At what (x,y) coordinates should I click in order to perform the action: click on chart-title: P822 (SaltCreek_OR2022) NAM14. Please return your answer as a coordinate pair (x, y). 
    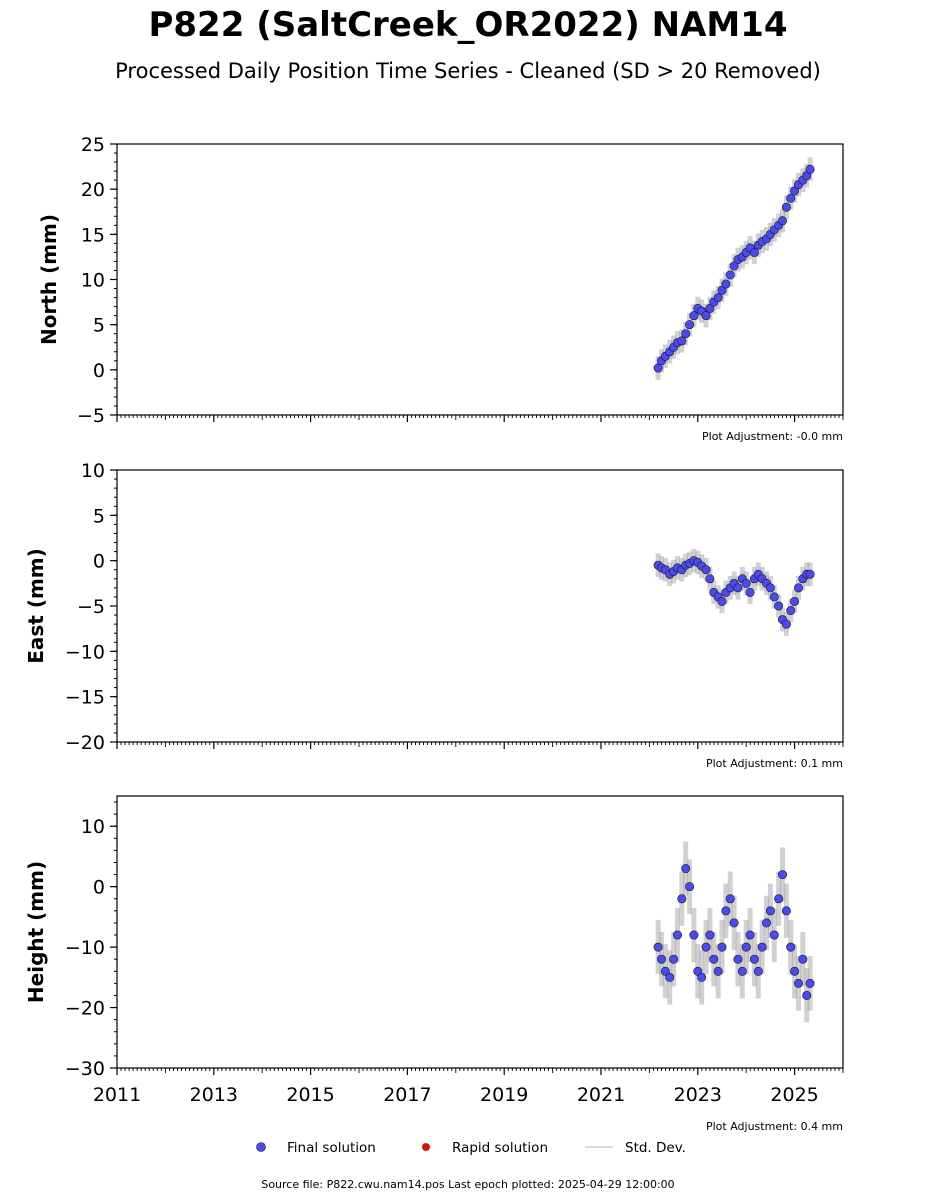
    Looking at the image, I should click on (467, 25).